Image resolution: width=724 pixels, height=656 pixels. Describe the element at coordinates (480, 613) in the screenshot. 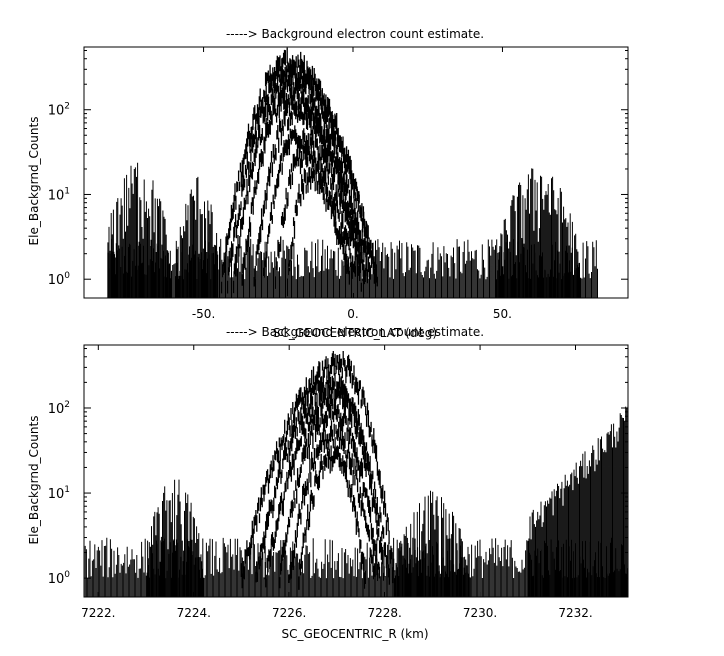

I see `x-tick-label: 7230.` at that location.